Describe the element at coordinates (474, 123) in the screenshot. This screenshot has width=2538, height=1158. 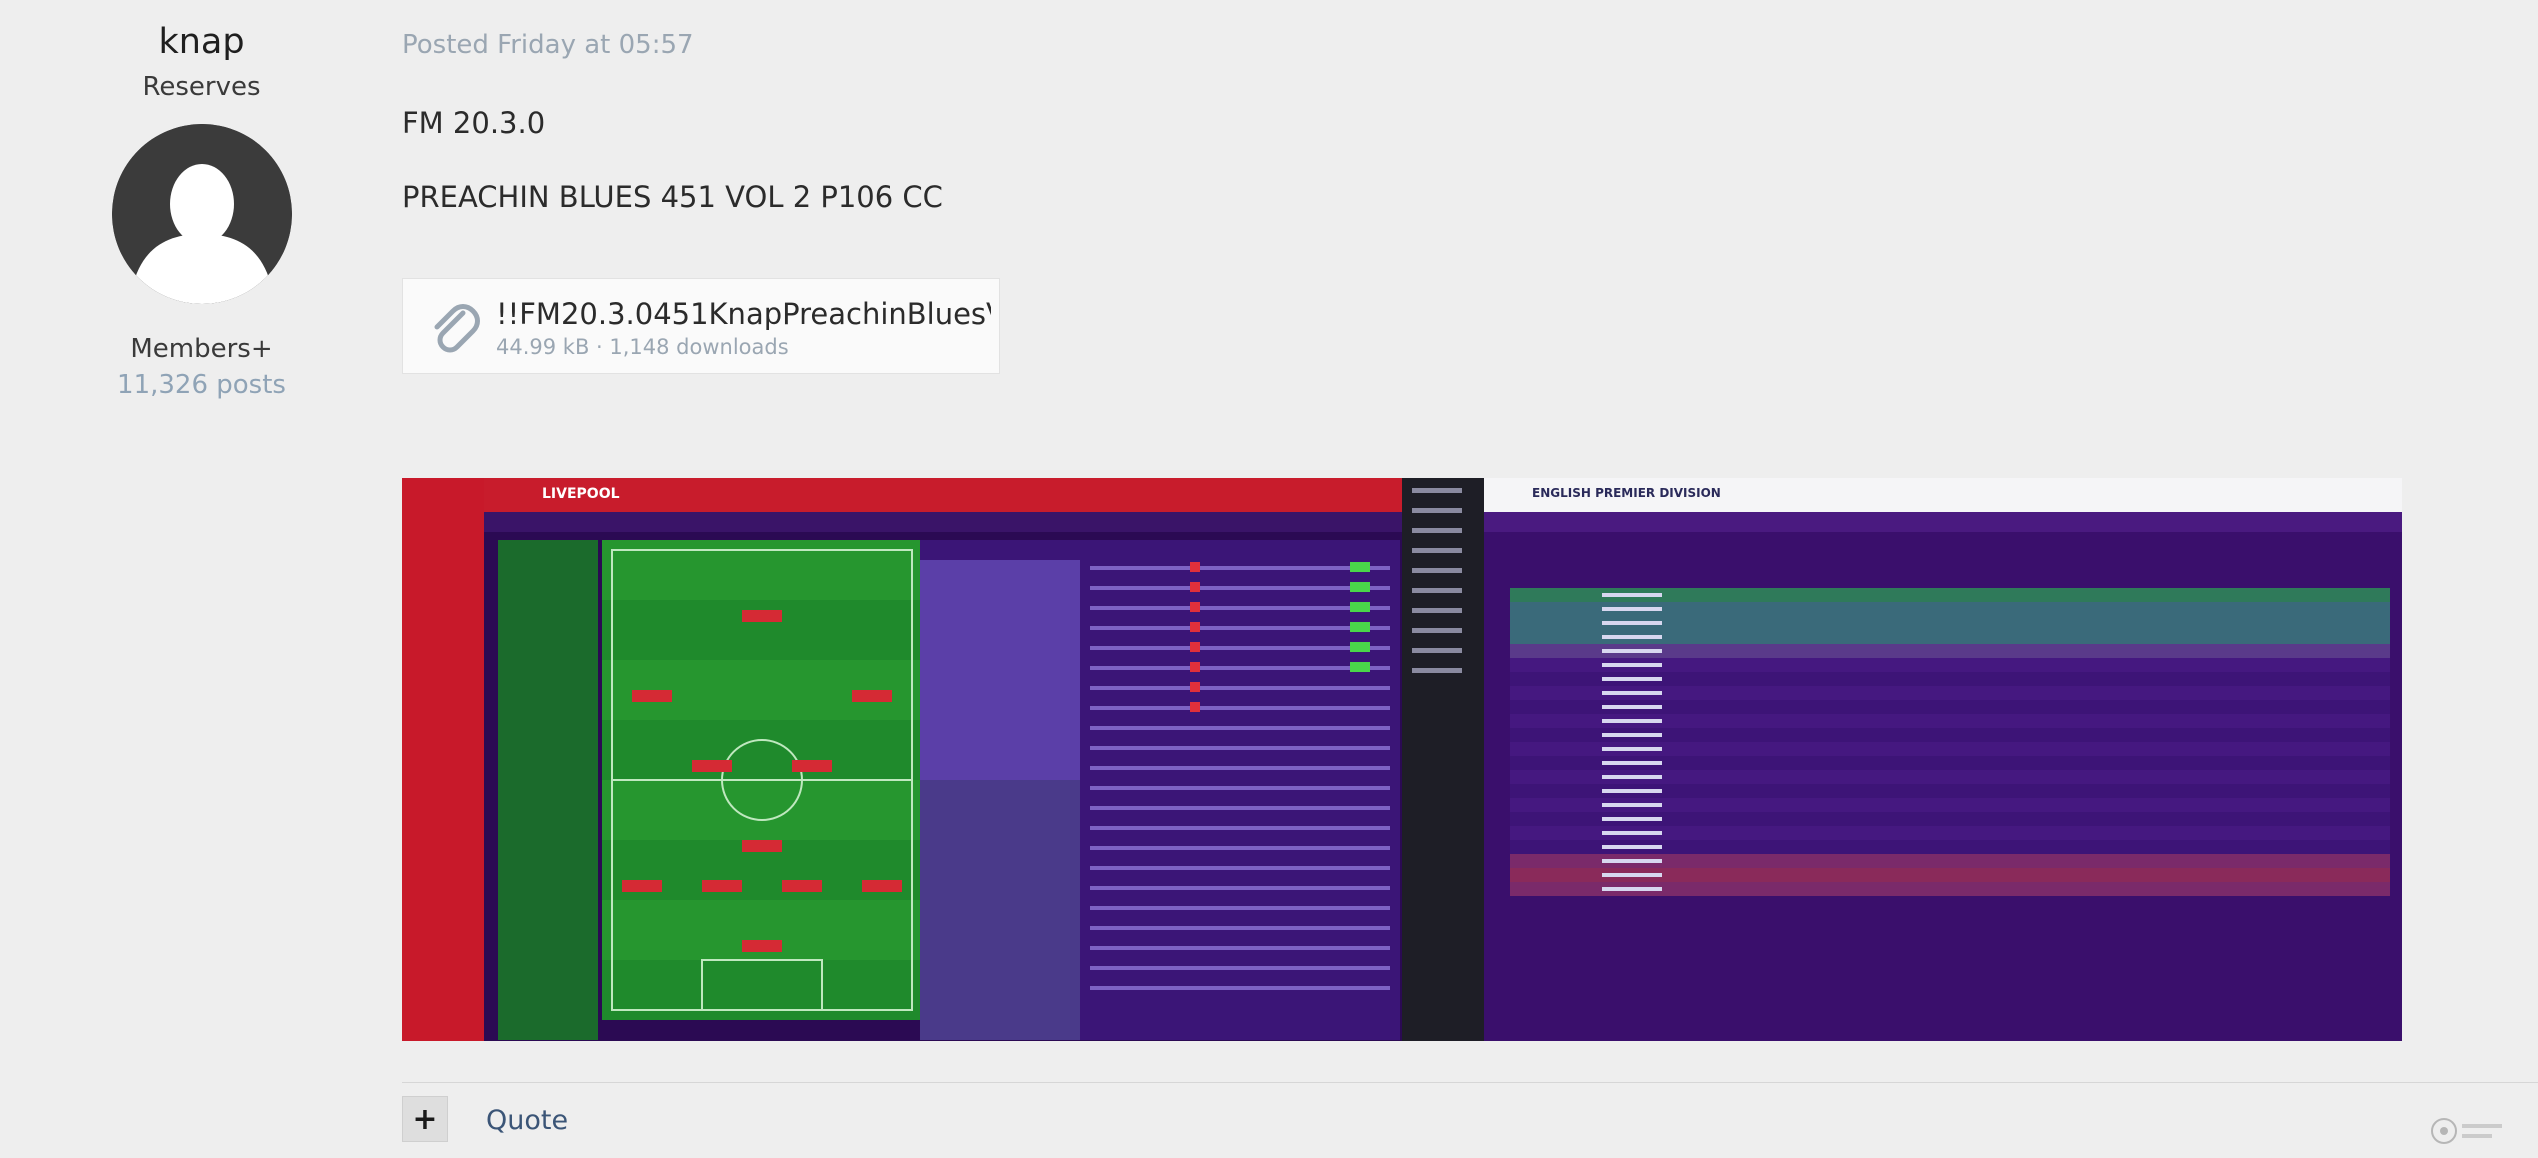
I see `post-text-line: FM 20.3.0` at that location.